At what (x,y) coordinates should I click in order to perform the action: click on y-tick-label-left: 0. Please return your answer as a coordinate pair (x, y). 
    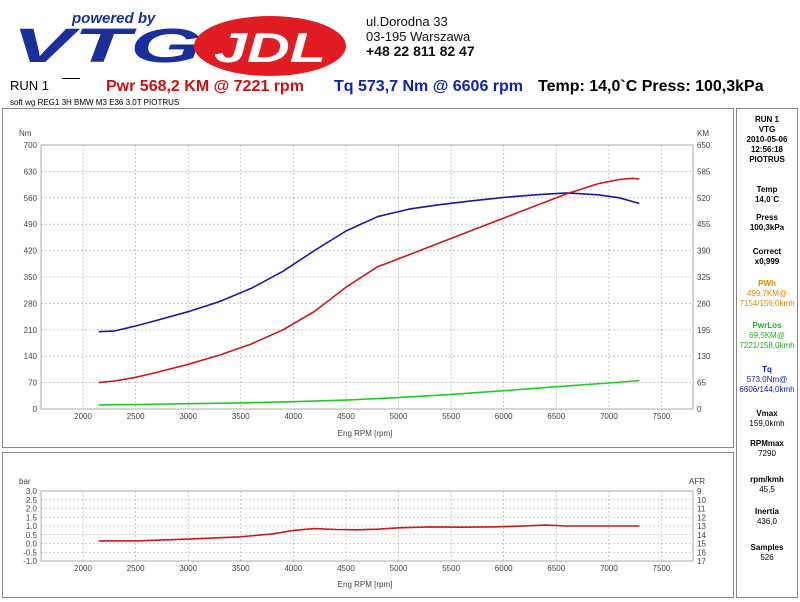
    Looking at the image, I should click on (35, 409).